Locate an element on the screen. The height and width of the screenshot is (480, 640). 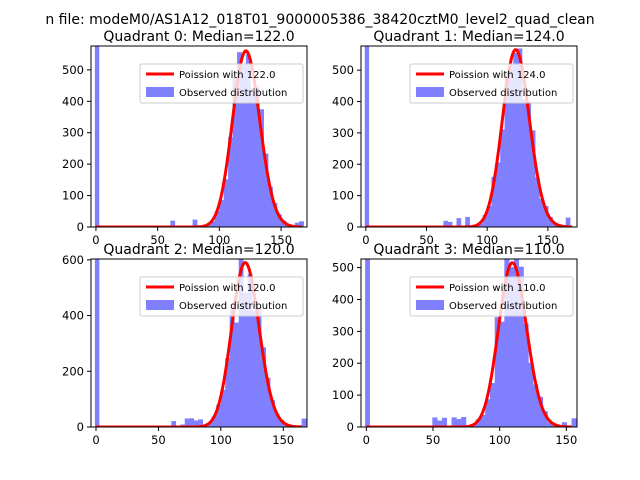
legend: Poission with 110.0 Observed distribution is located at coordinates (491, 296).